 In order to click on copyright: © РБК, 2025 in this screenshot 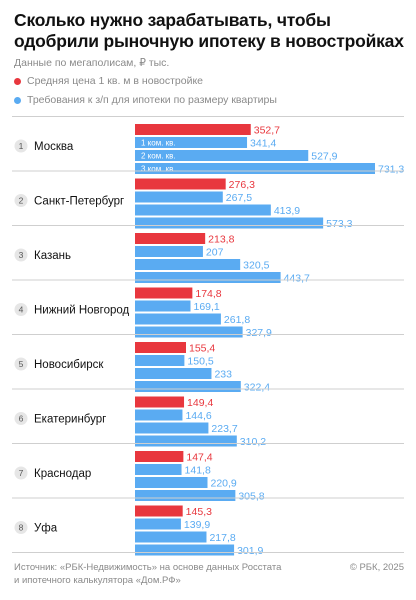, I will do `click(376, 567)`.